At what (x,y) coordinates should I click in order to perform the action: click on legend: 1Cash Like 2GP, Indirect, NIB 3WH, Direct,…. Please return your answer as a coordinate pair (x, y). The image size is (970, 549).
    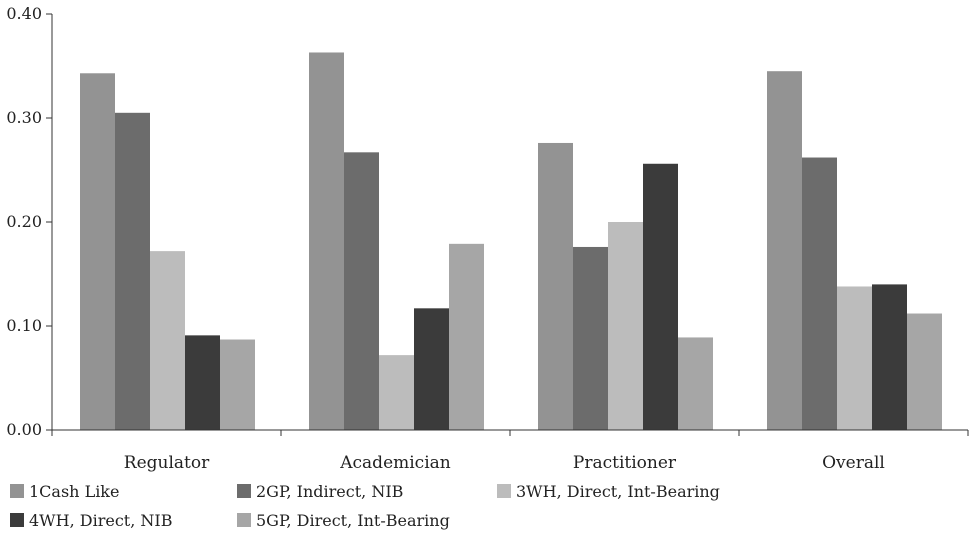
    Looking at the image, I should click on (365, 506).